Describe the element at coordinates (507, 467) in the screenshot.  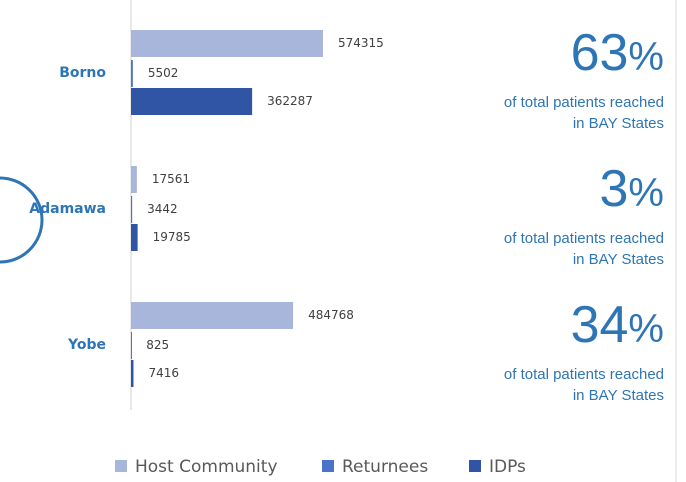
I see `legend-label: IDPs` at that location.